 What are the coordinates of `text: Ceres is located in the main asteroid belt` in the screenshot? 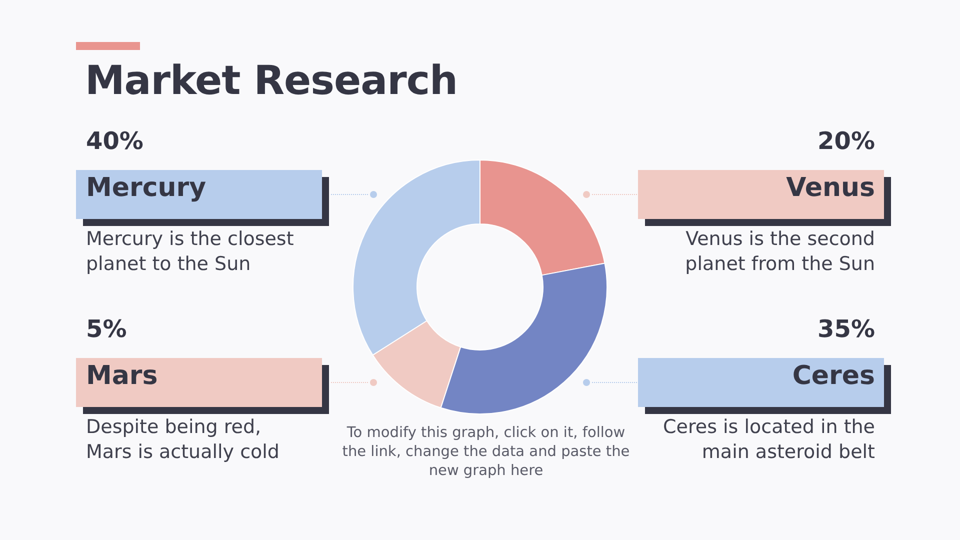 It's located at (769, 440).